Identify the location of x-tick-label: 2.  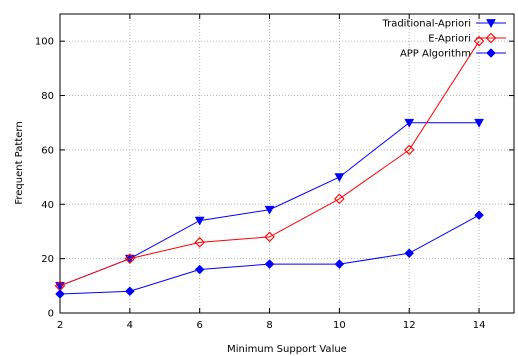
(60, 325).